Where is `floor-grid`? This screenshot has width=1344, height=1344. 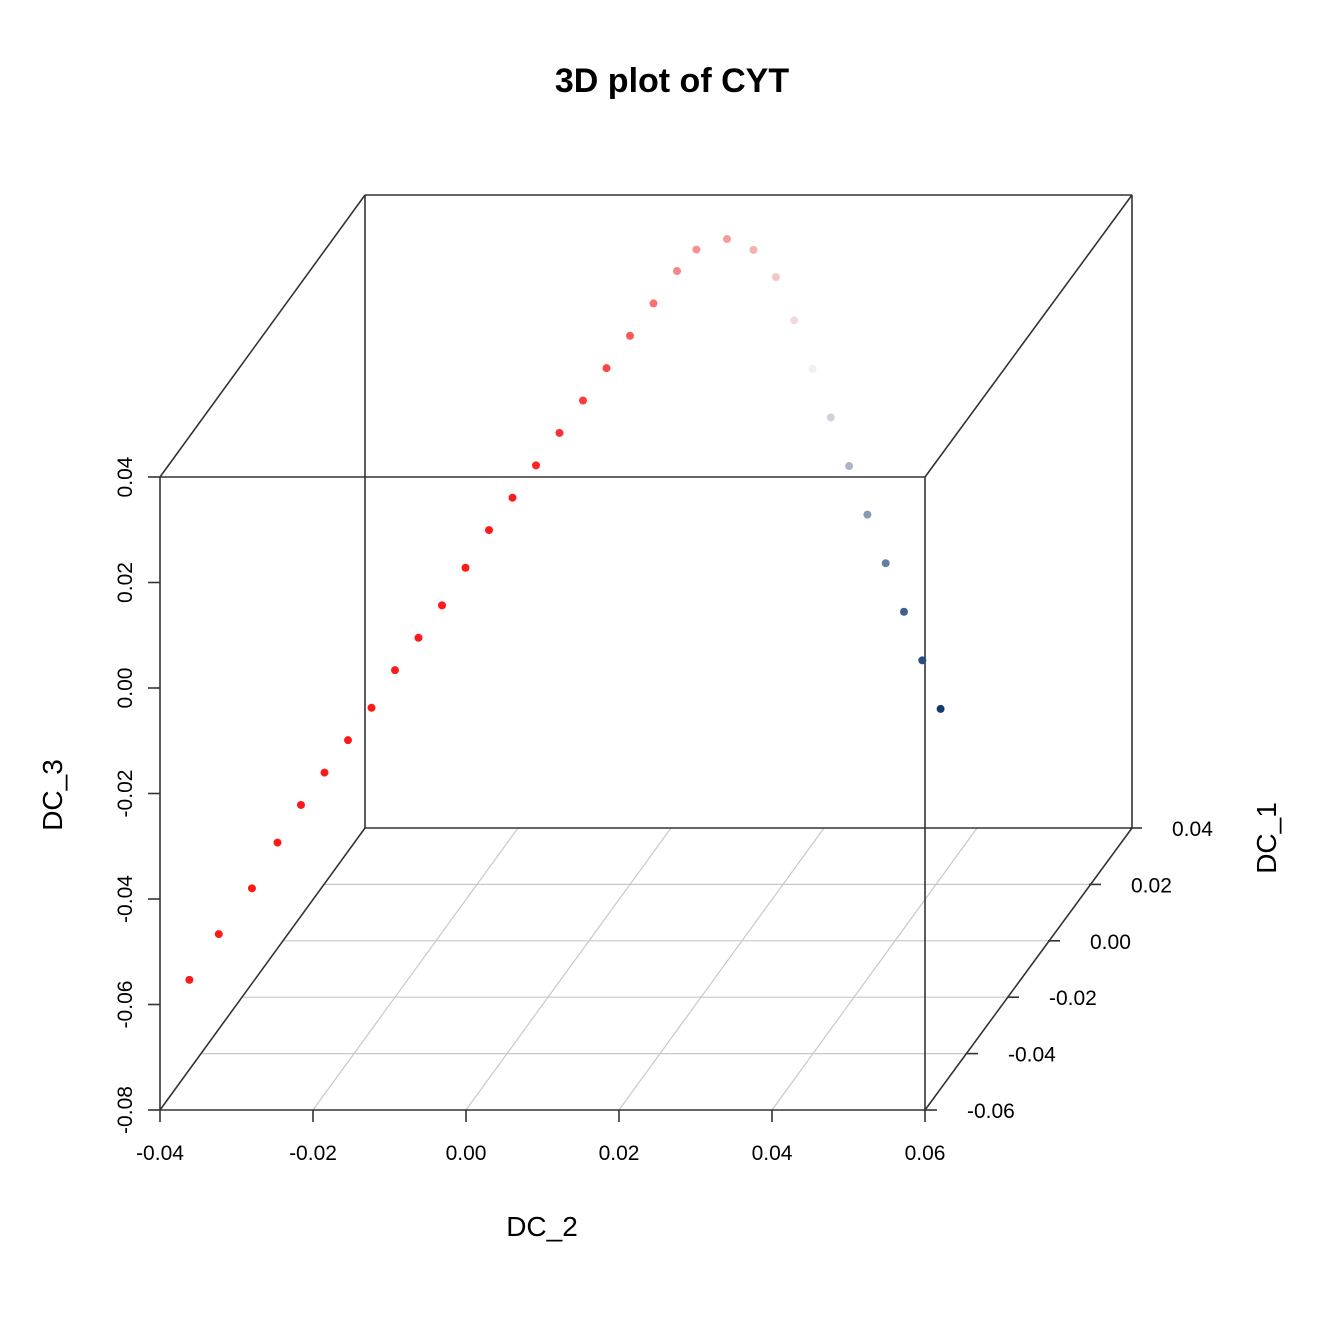 floor-grid is located at coordinates (645, 969).